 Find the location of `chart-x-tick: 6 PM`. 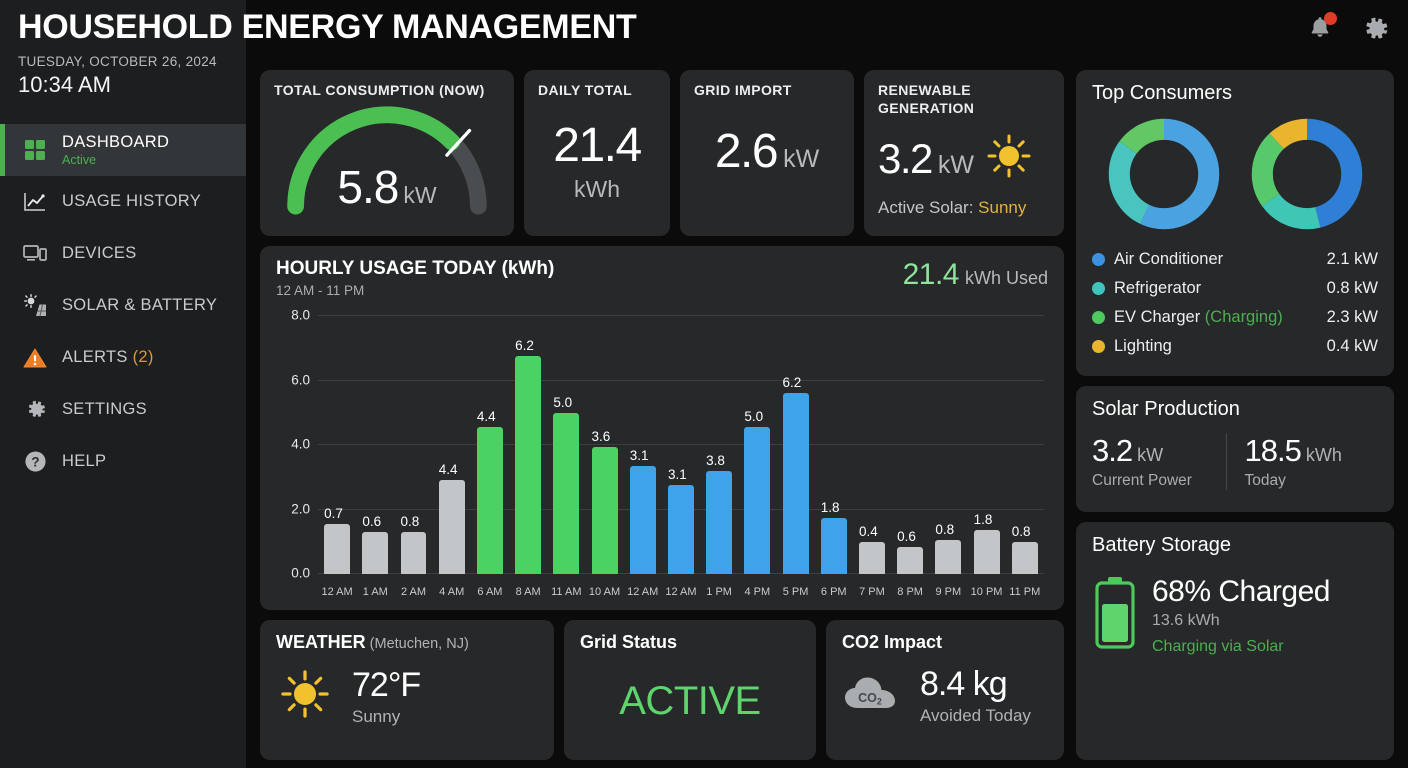

chart-x-tick: 6 PM is located at coordinates (833, 592).